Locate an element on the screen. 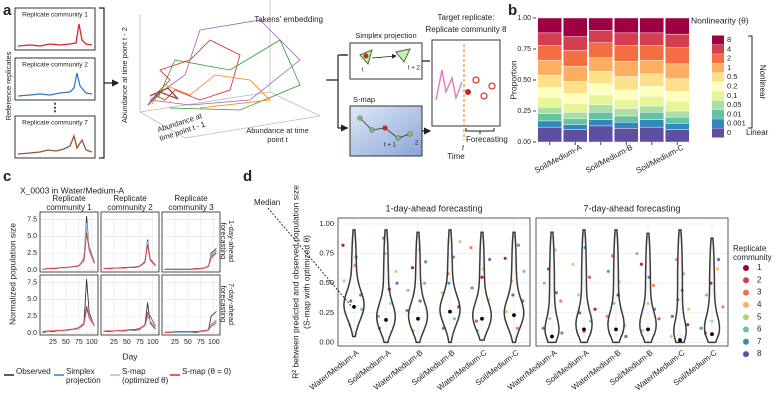 The height and width of the screenshot is (400, 778). x-tick-label: Soil/Medium-A is located at coordinates (558, 158).